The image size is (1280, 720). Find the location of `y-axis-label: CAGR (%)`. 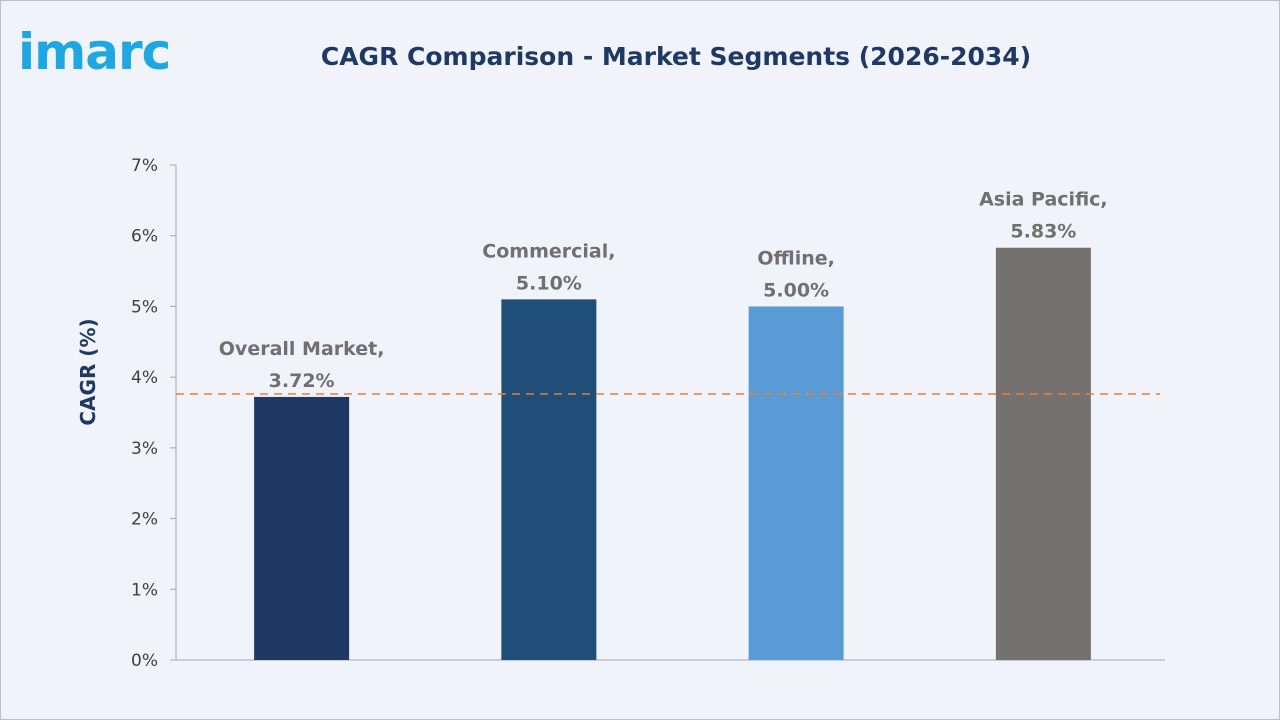

y-axis-label: CAGR (%) is located at coordinates (88, 371).